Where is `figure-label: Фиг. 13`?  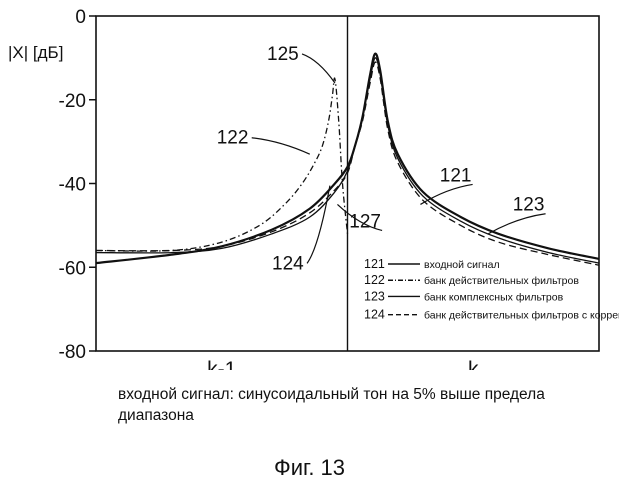 figure-label: Фиг. 13 is located at coordinates (309, 468).